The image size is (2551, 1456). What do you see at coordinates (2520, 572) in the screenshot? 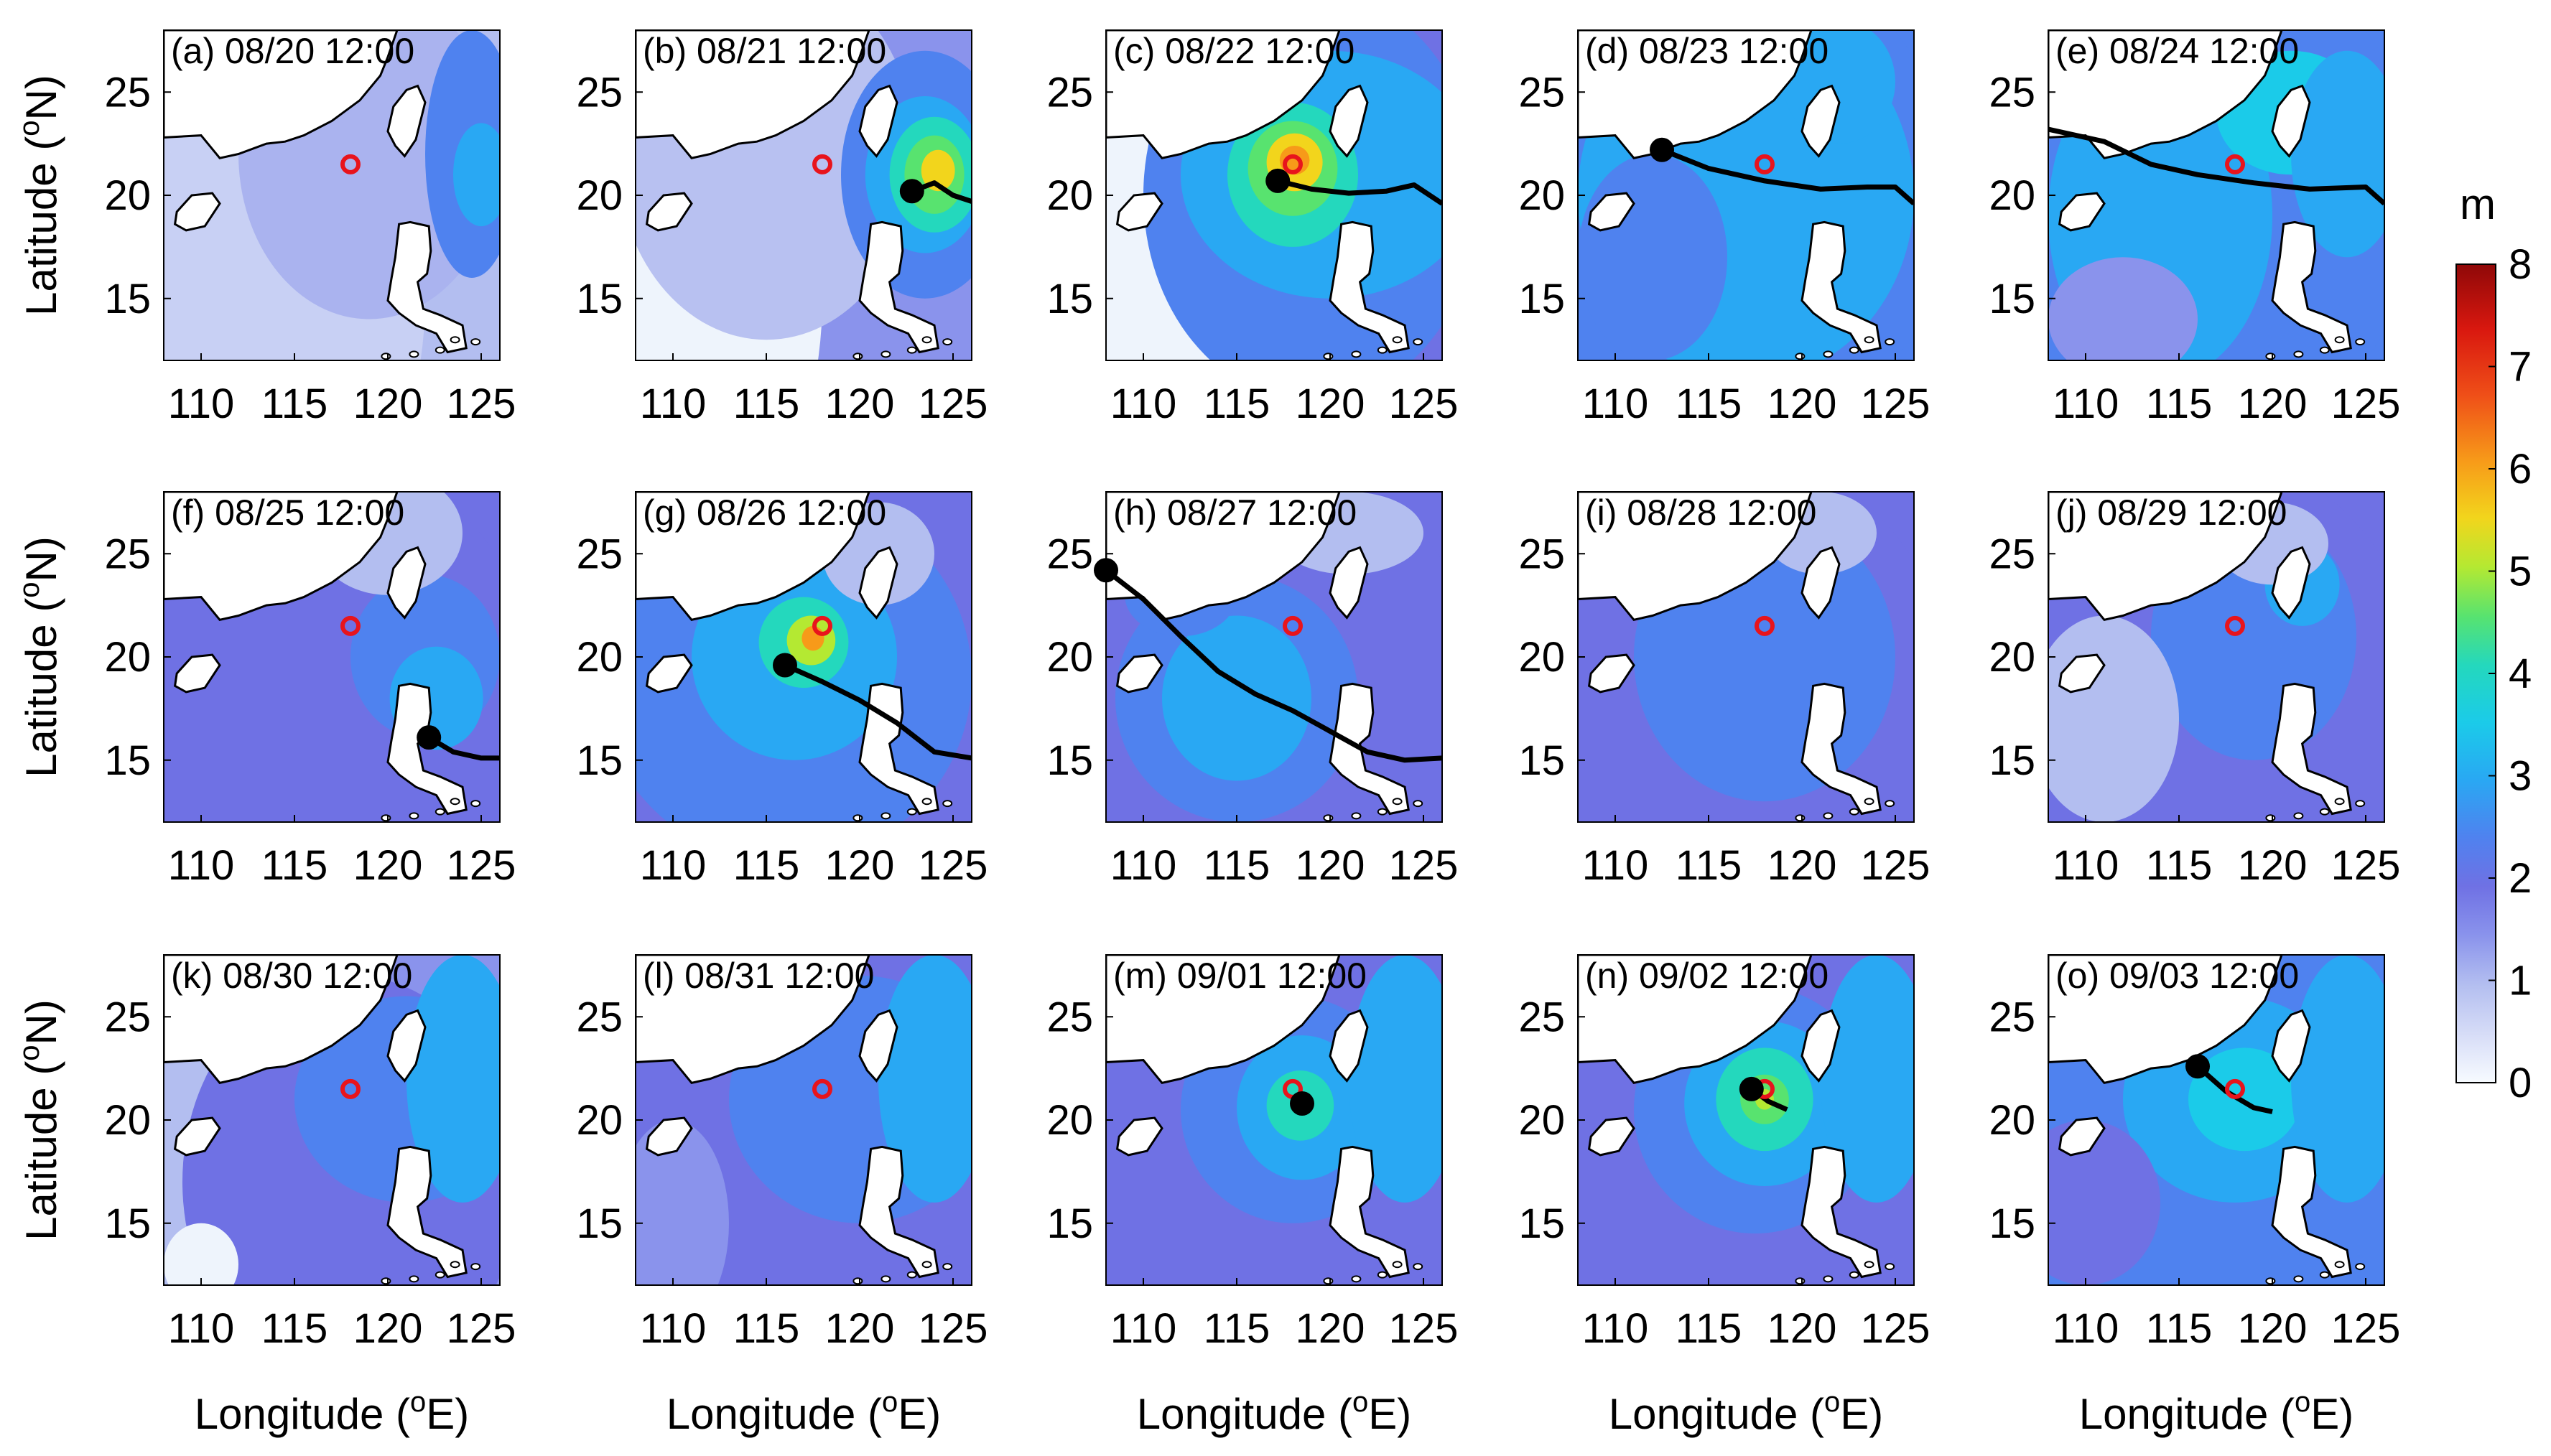
I see `colorbar-tick-label: 5` at bounding box center [2520, 572].